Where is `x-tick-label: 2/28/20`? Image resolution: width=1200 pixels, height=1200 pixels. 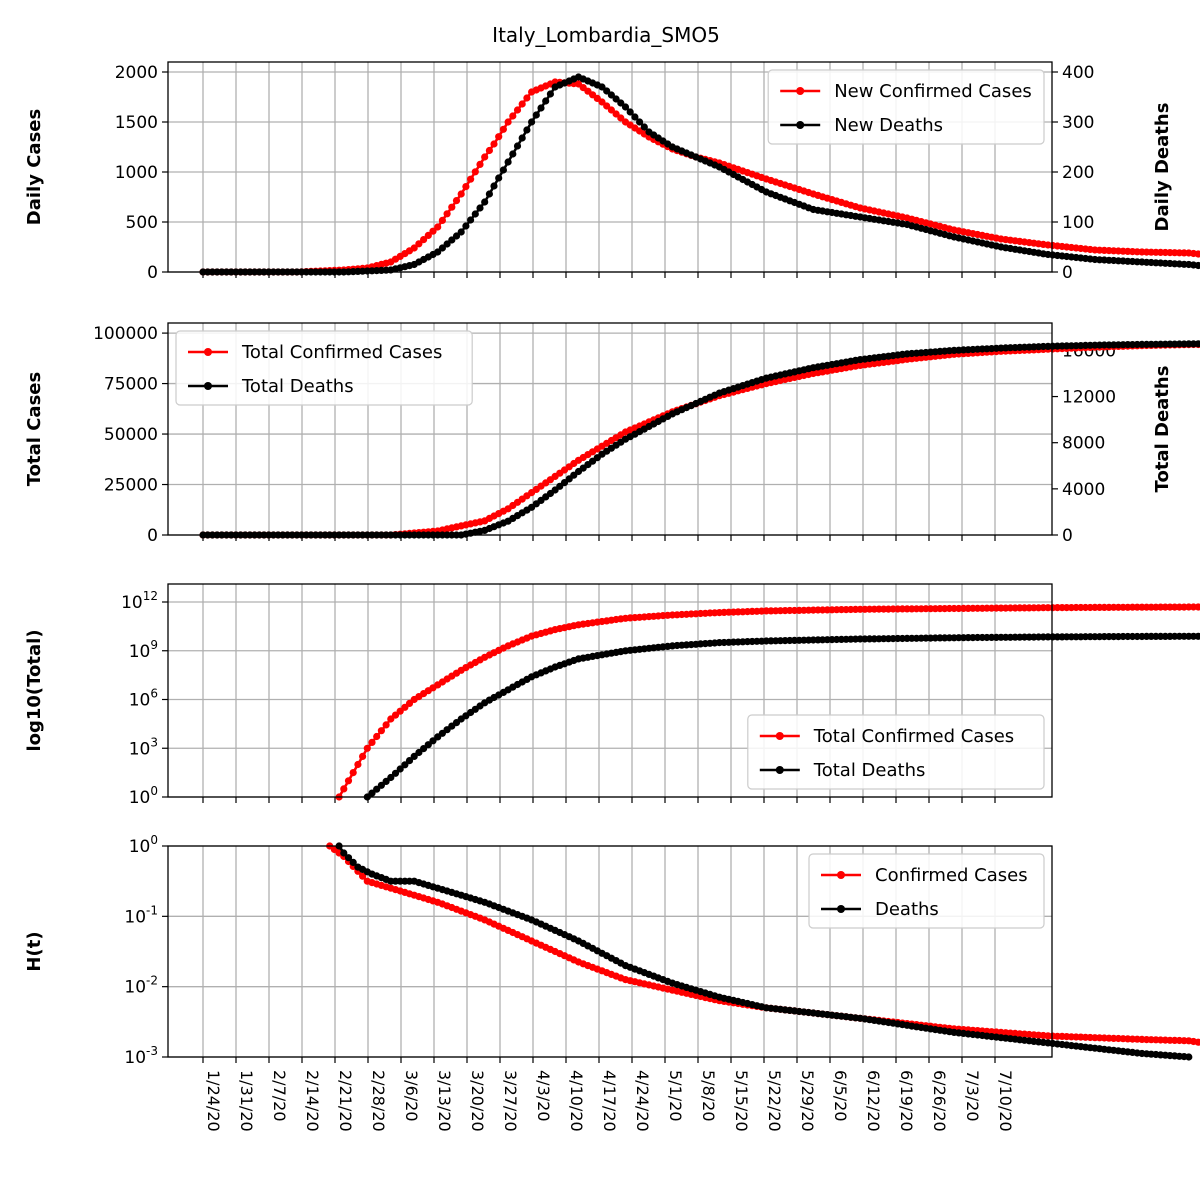 x-tick-label: 2/28/20 is located at coordinates (378, 1101).